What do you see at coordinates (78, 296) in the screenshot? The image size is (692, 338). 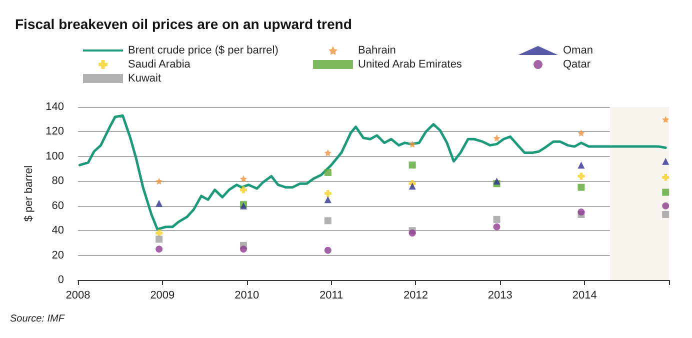 I see `x-tick-label: 2008` at bounding box center [78, 296].